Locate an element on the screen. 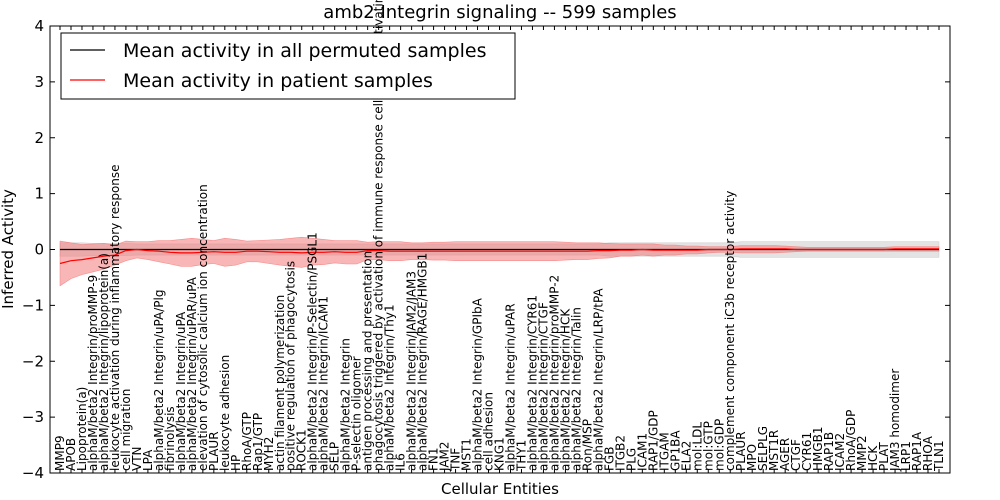  x-tick-label: LRP1 is located at coordinates (906, 456).